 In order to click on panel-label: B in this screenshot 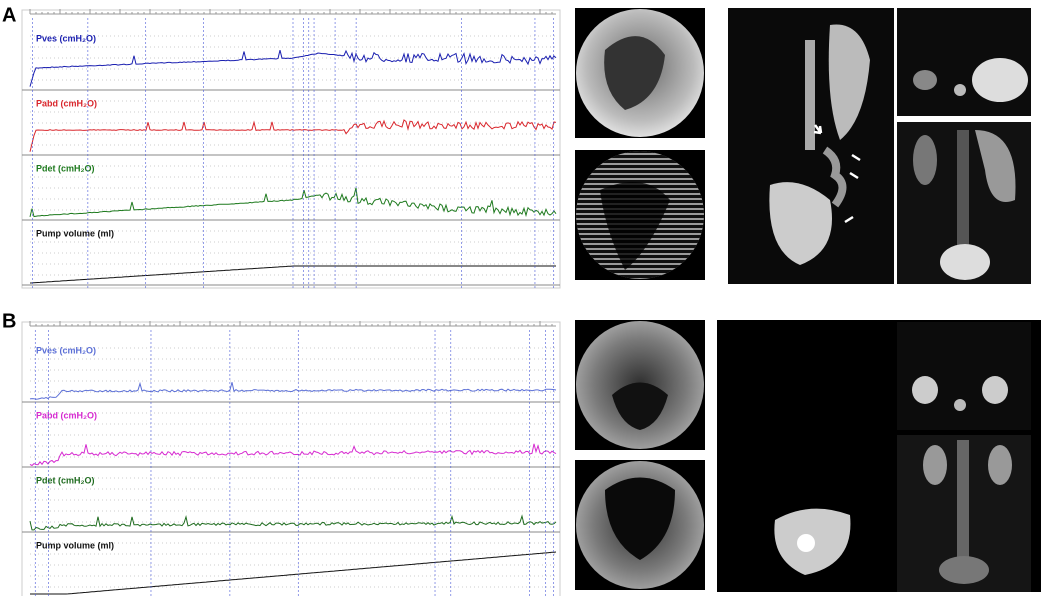, I will do `click(9, 321)`.